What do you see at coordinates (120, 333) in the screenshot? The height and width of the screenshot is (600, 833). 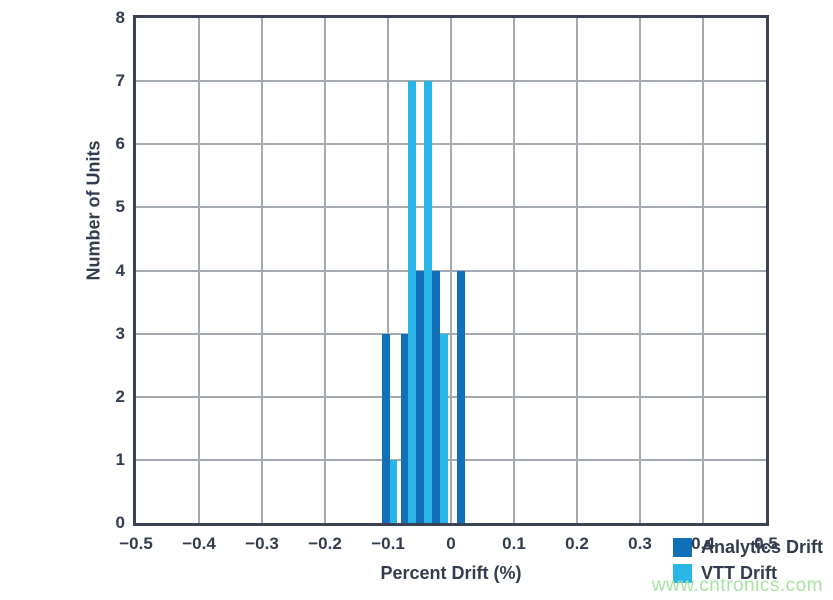 I see `y-tick-label: 3` at bounding box center [120, 333].